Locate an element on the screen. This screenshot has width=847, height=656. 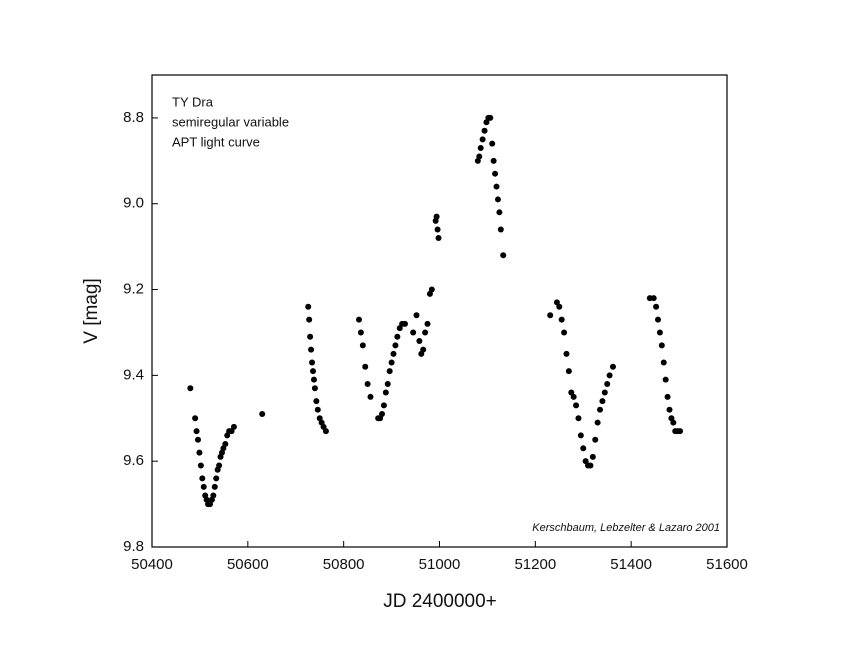
x-tick-label: 51000 is located at coordinates (440, 564).